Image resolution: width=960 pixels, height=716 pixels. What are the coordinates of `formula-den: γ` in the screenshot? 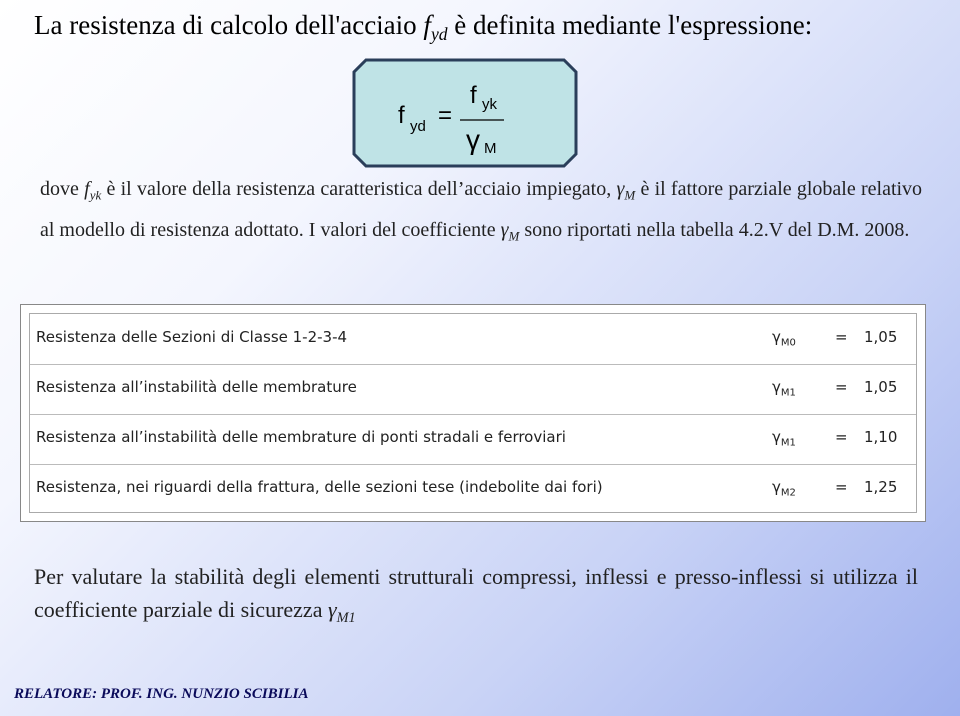 It's located at (473, 139).